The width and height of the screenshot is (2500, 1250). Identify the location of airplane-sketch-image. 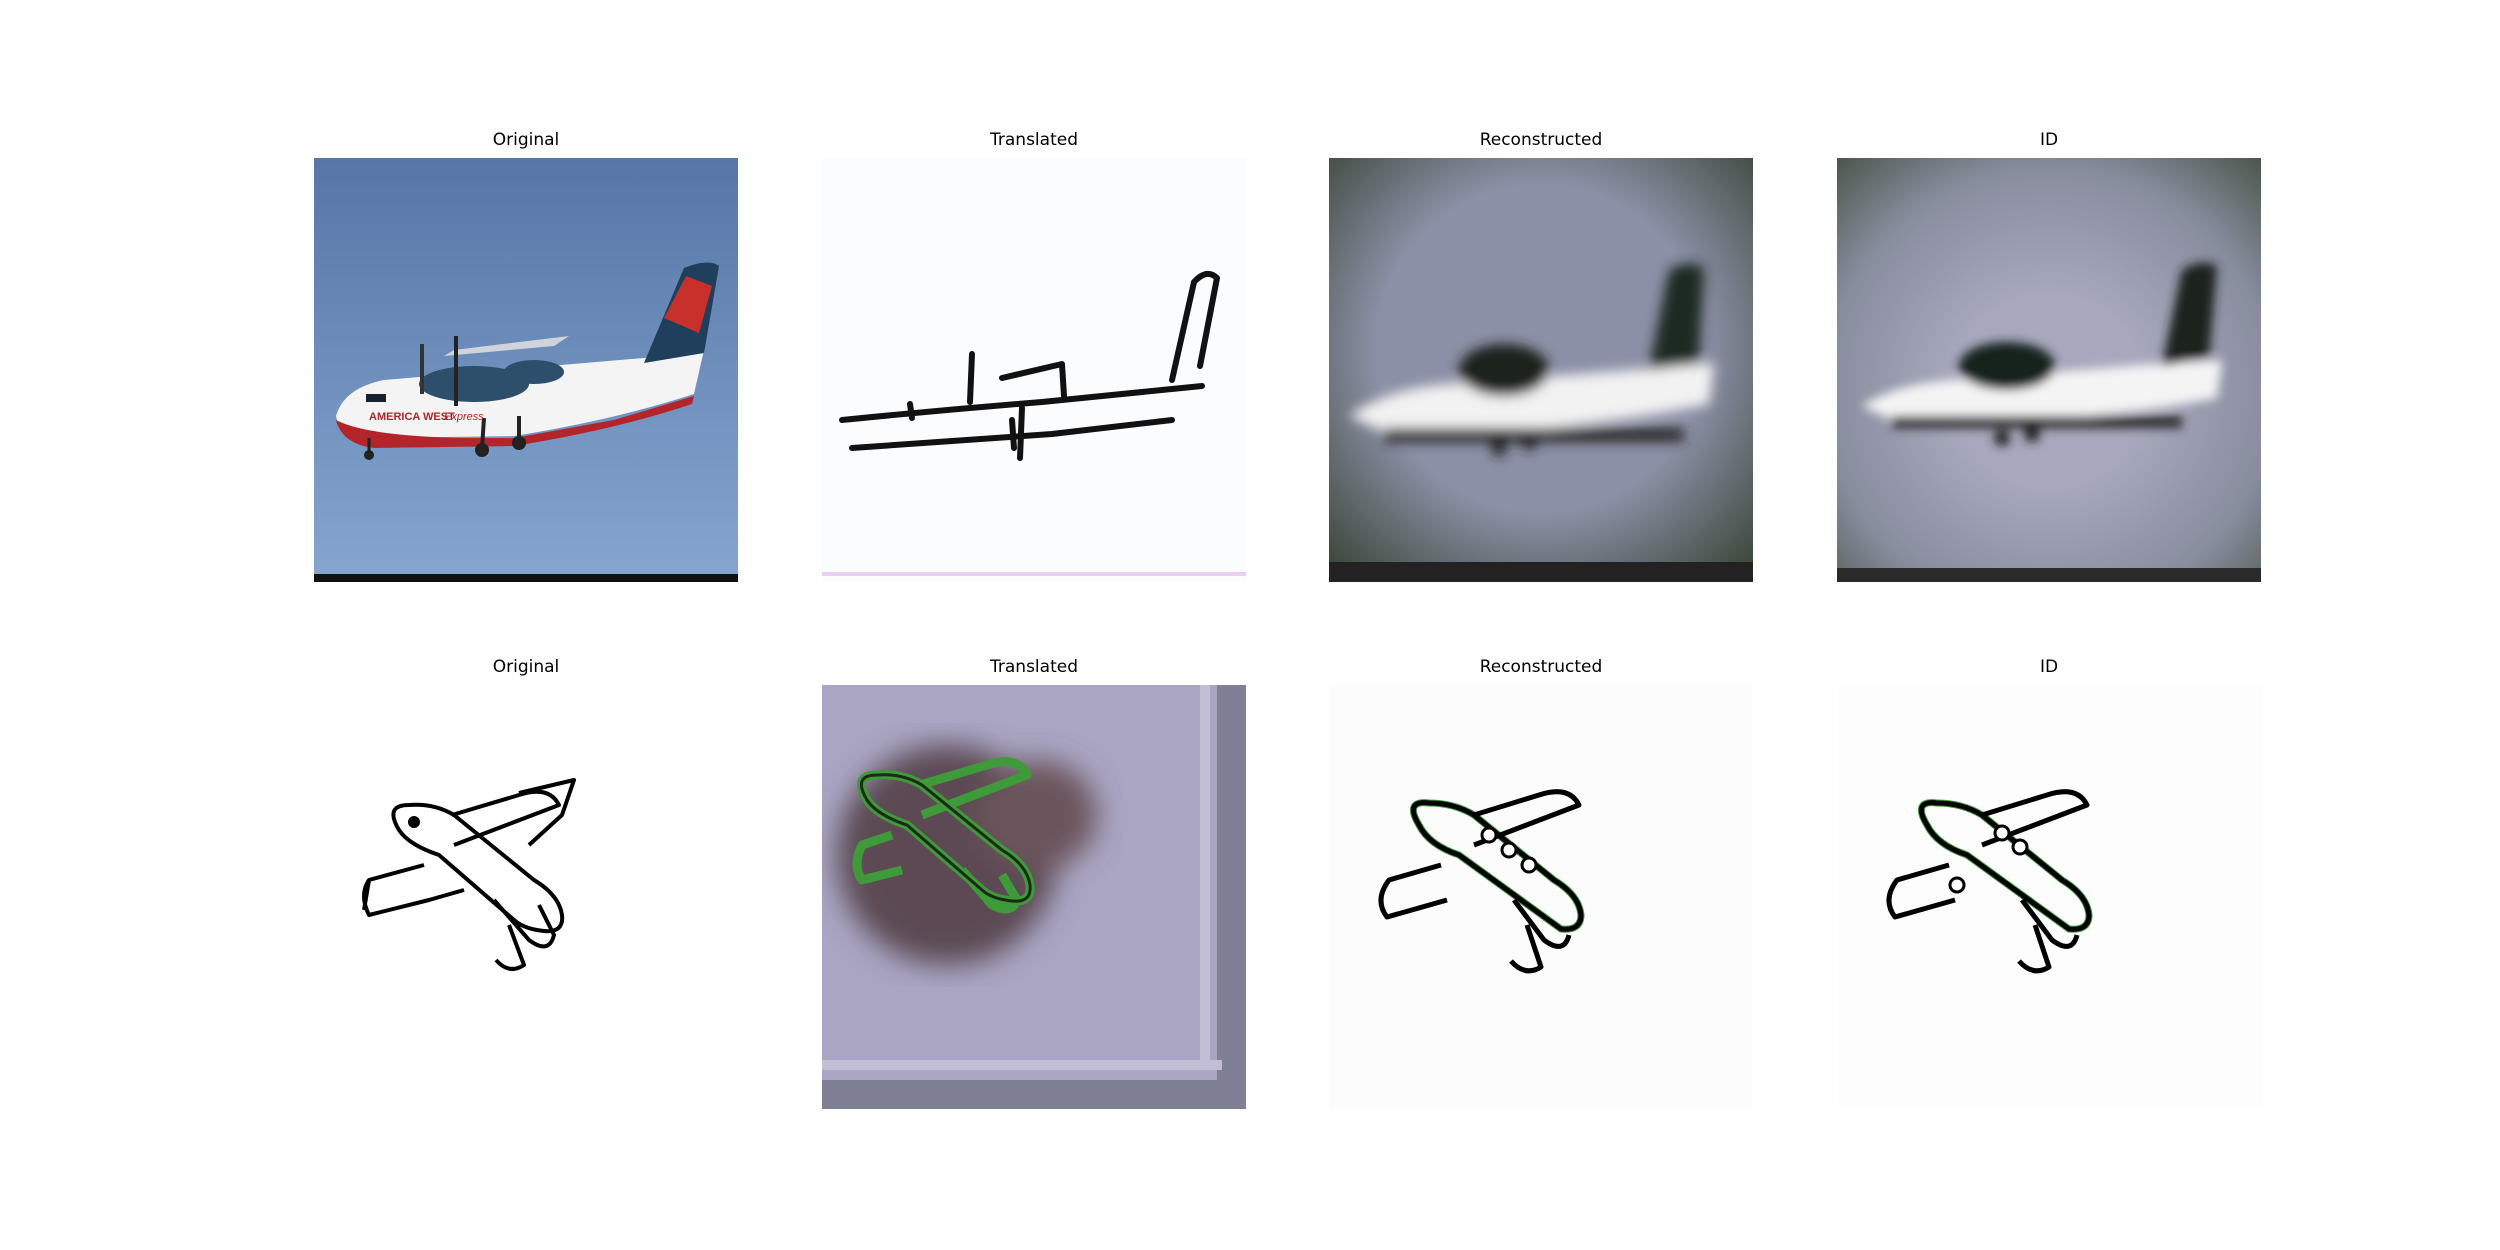
(526, 897).